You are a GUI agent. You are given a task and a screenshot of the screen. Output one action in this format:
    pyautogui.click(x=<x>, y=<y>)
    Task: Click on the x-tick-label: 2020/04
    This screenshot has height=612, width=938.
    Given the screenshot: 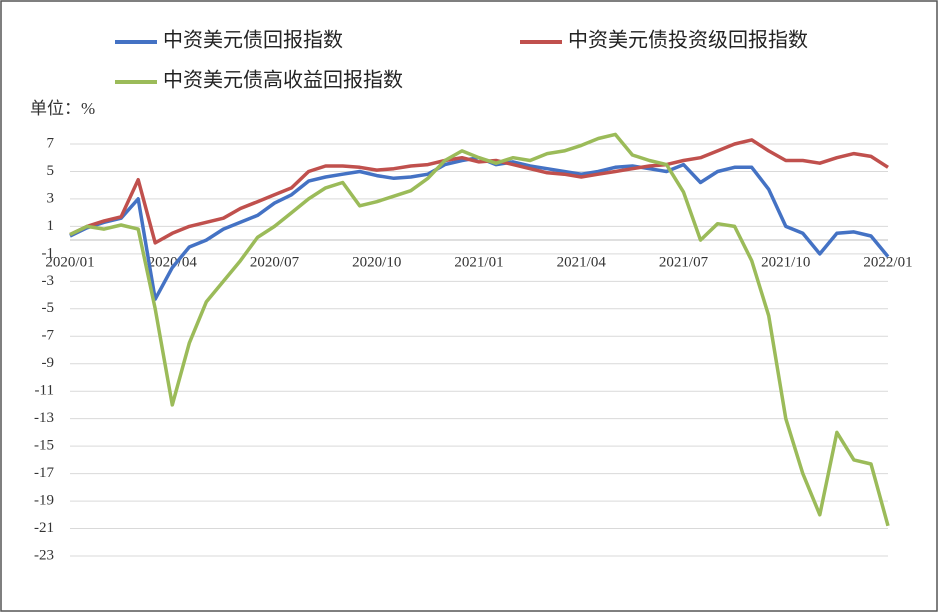 What is the action you would take?
    pyautogui.click(x=173, y=263)
    